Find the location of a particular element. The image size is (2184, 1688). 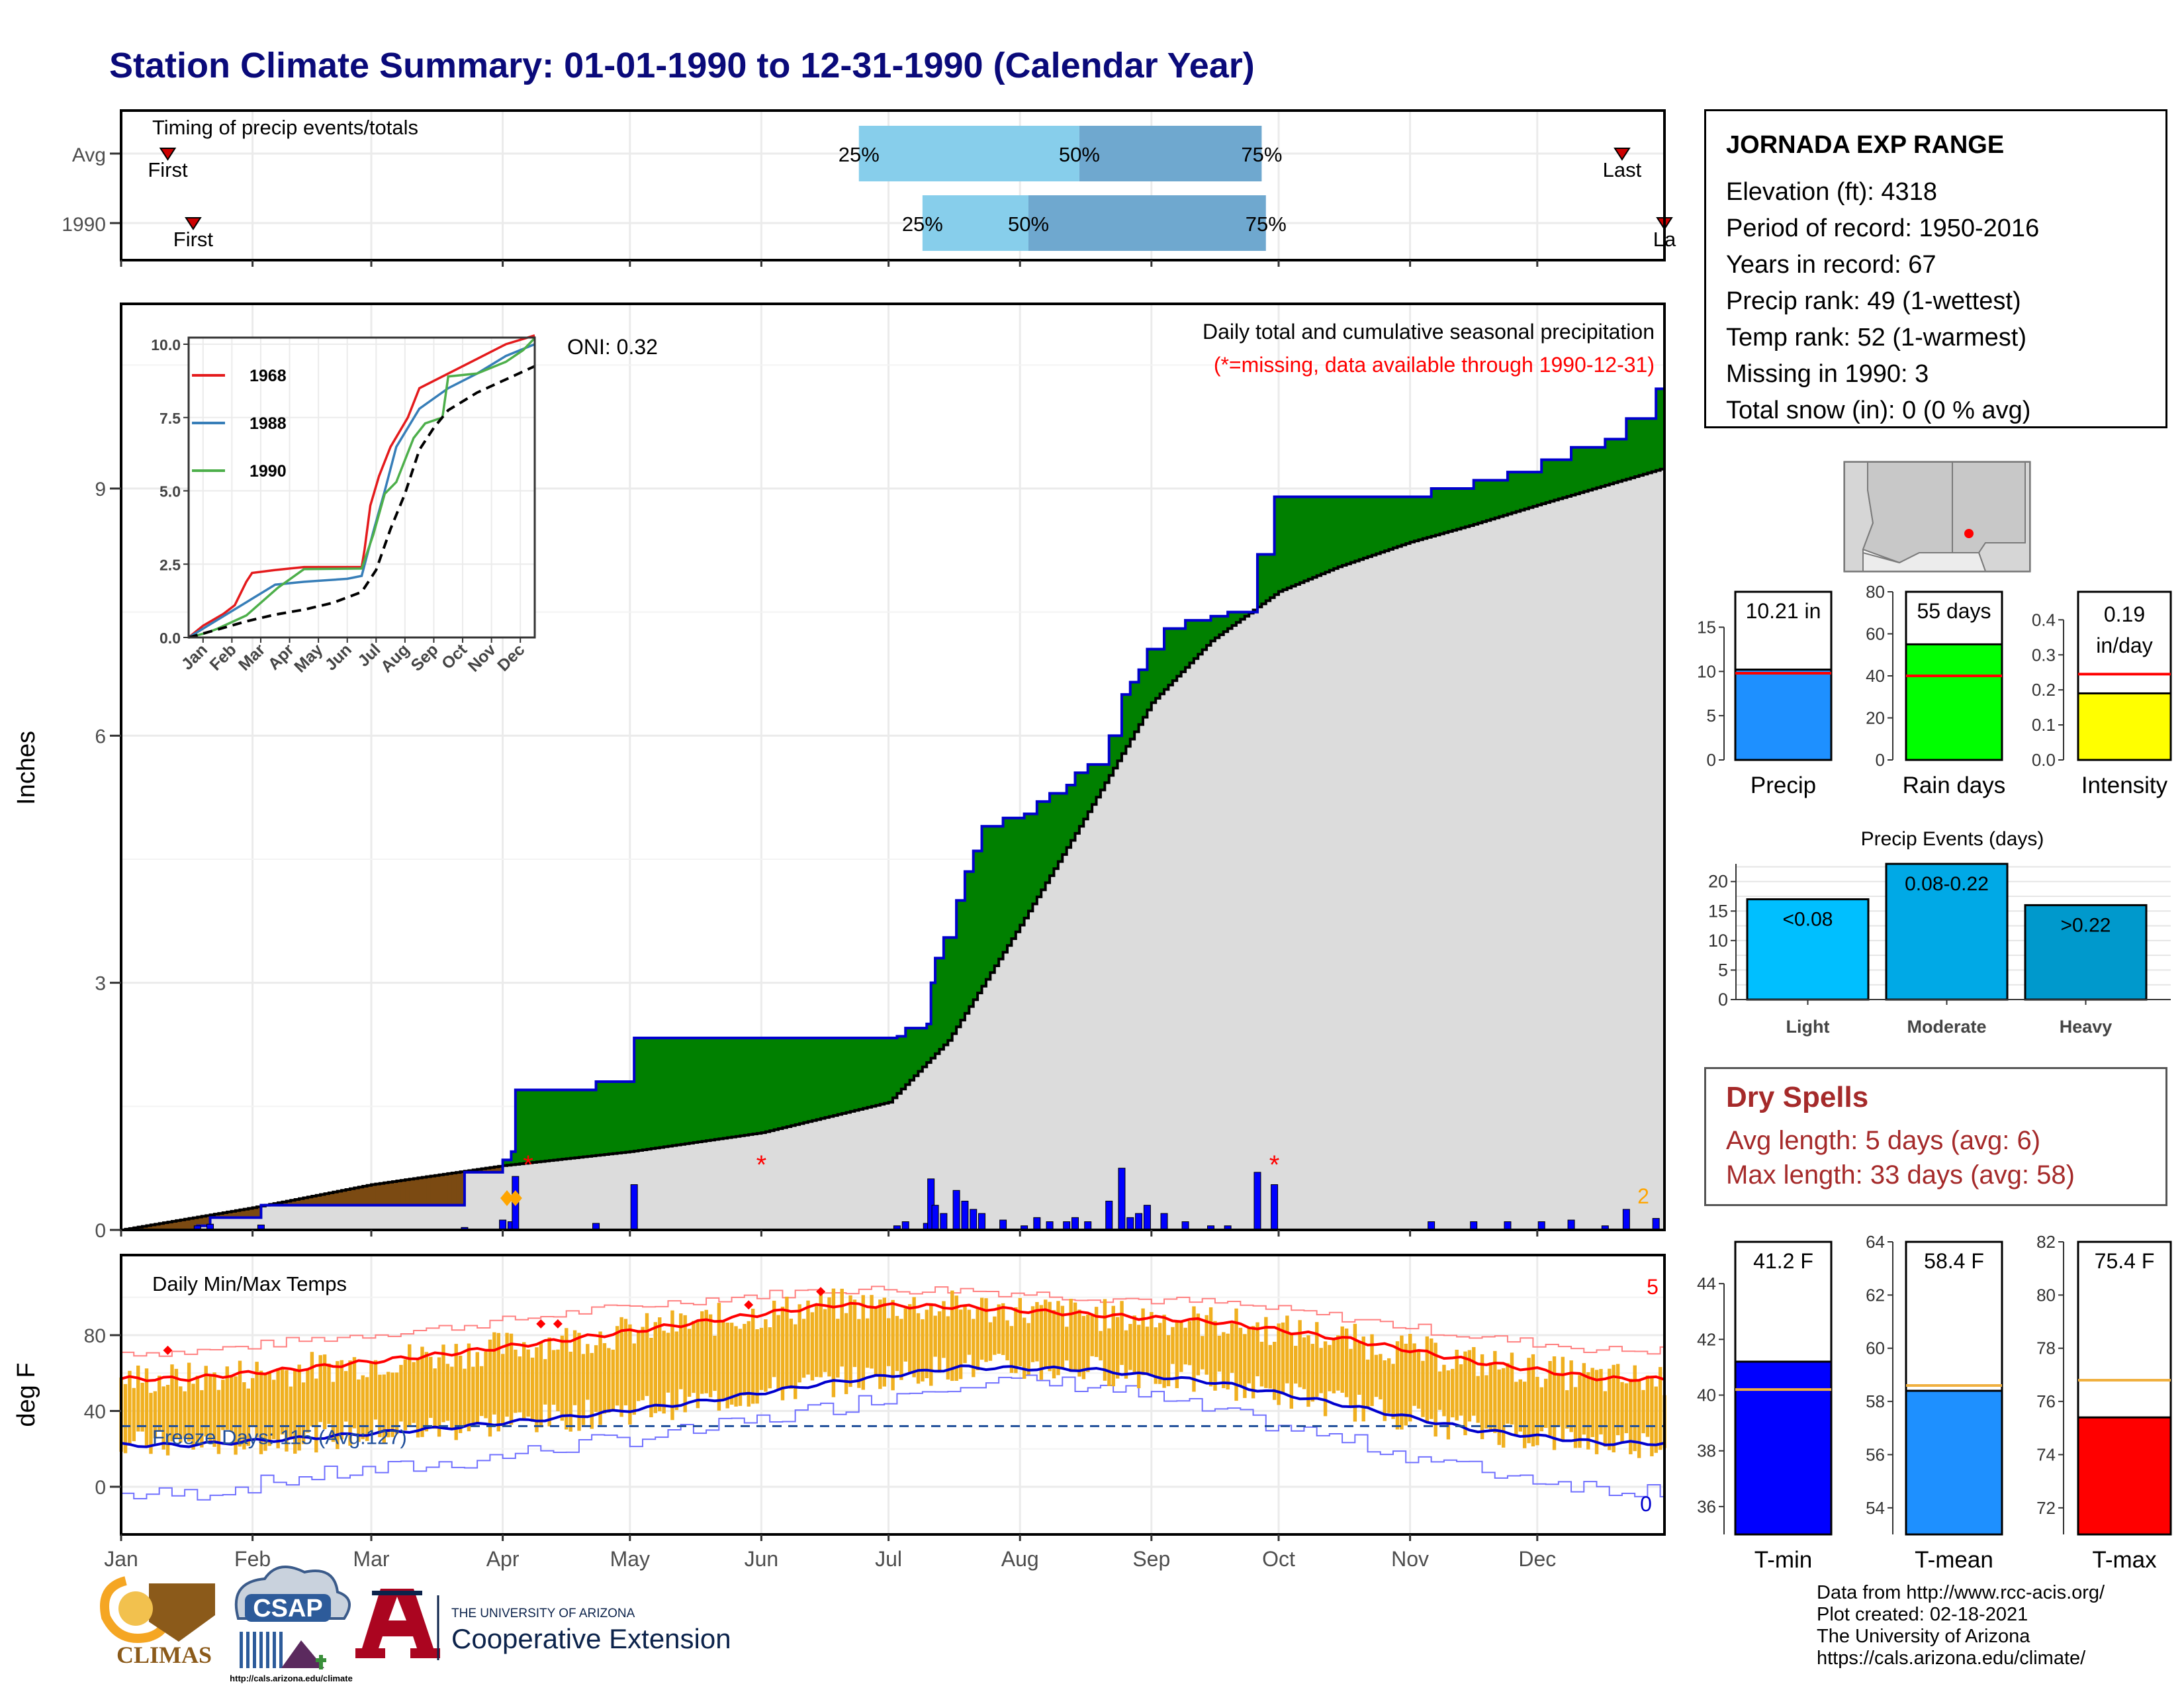

record-high-marker is located at coordinates (168, 1350).